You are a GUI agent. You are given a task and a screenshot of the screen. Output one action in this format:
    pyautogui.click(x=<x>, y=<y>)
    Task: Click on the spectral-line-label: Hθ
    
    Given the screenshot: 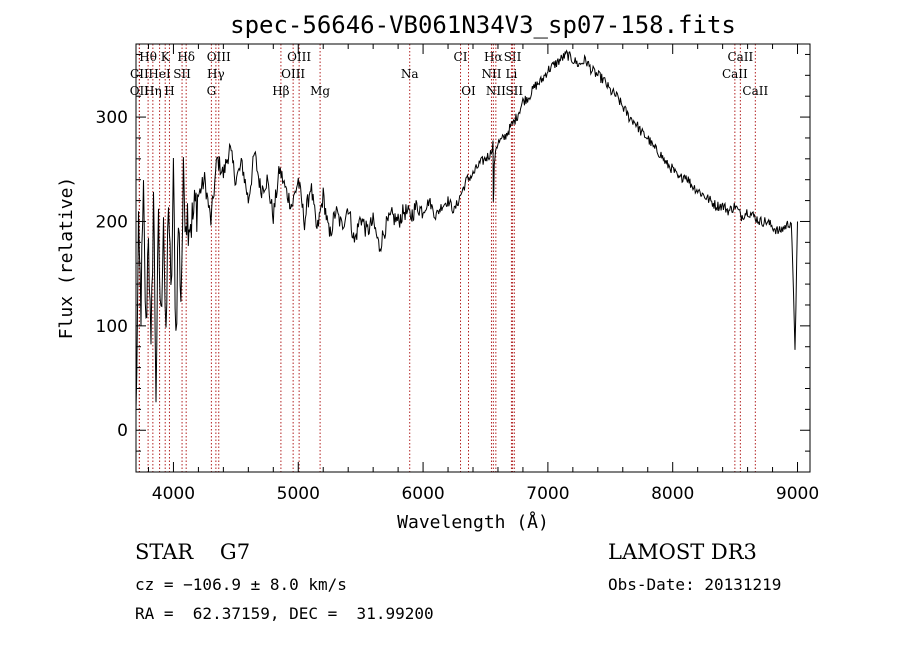 What is the action you would take?
    pyautogui.click(x=148, y=57)
    